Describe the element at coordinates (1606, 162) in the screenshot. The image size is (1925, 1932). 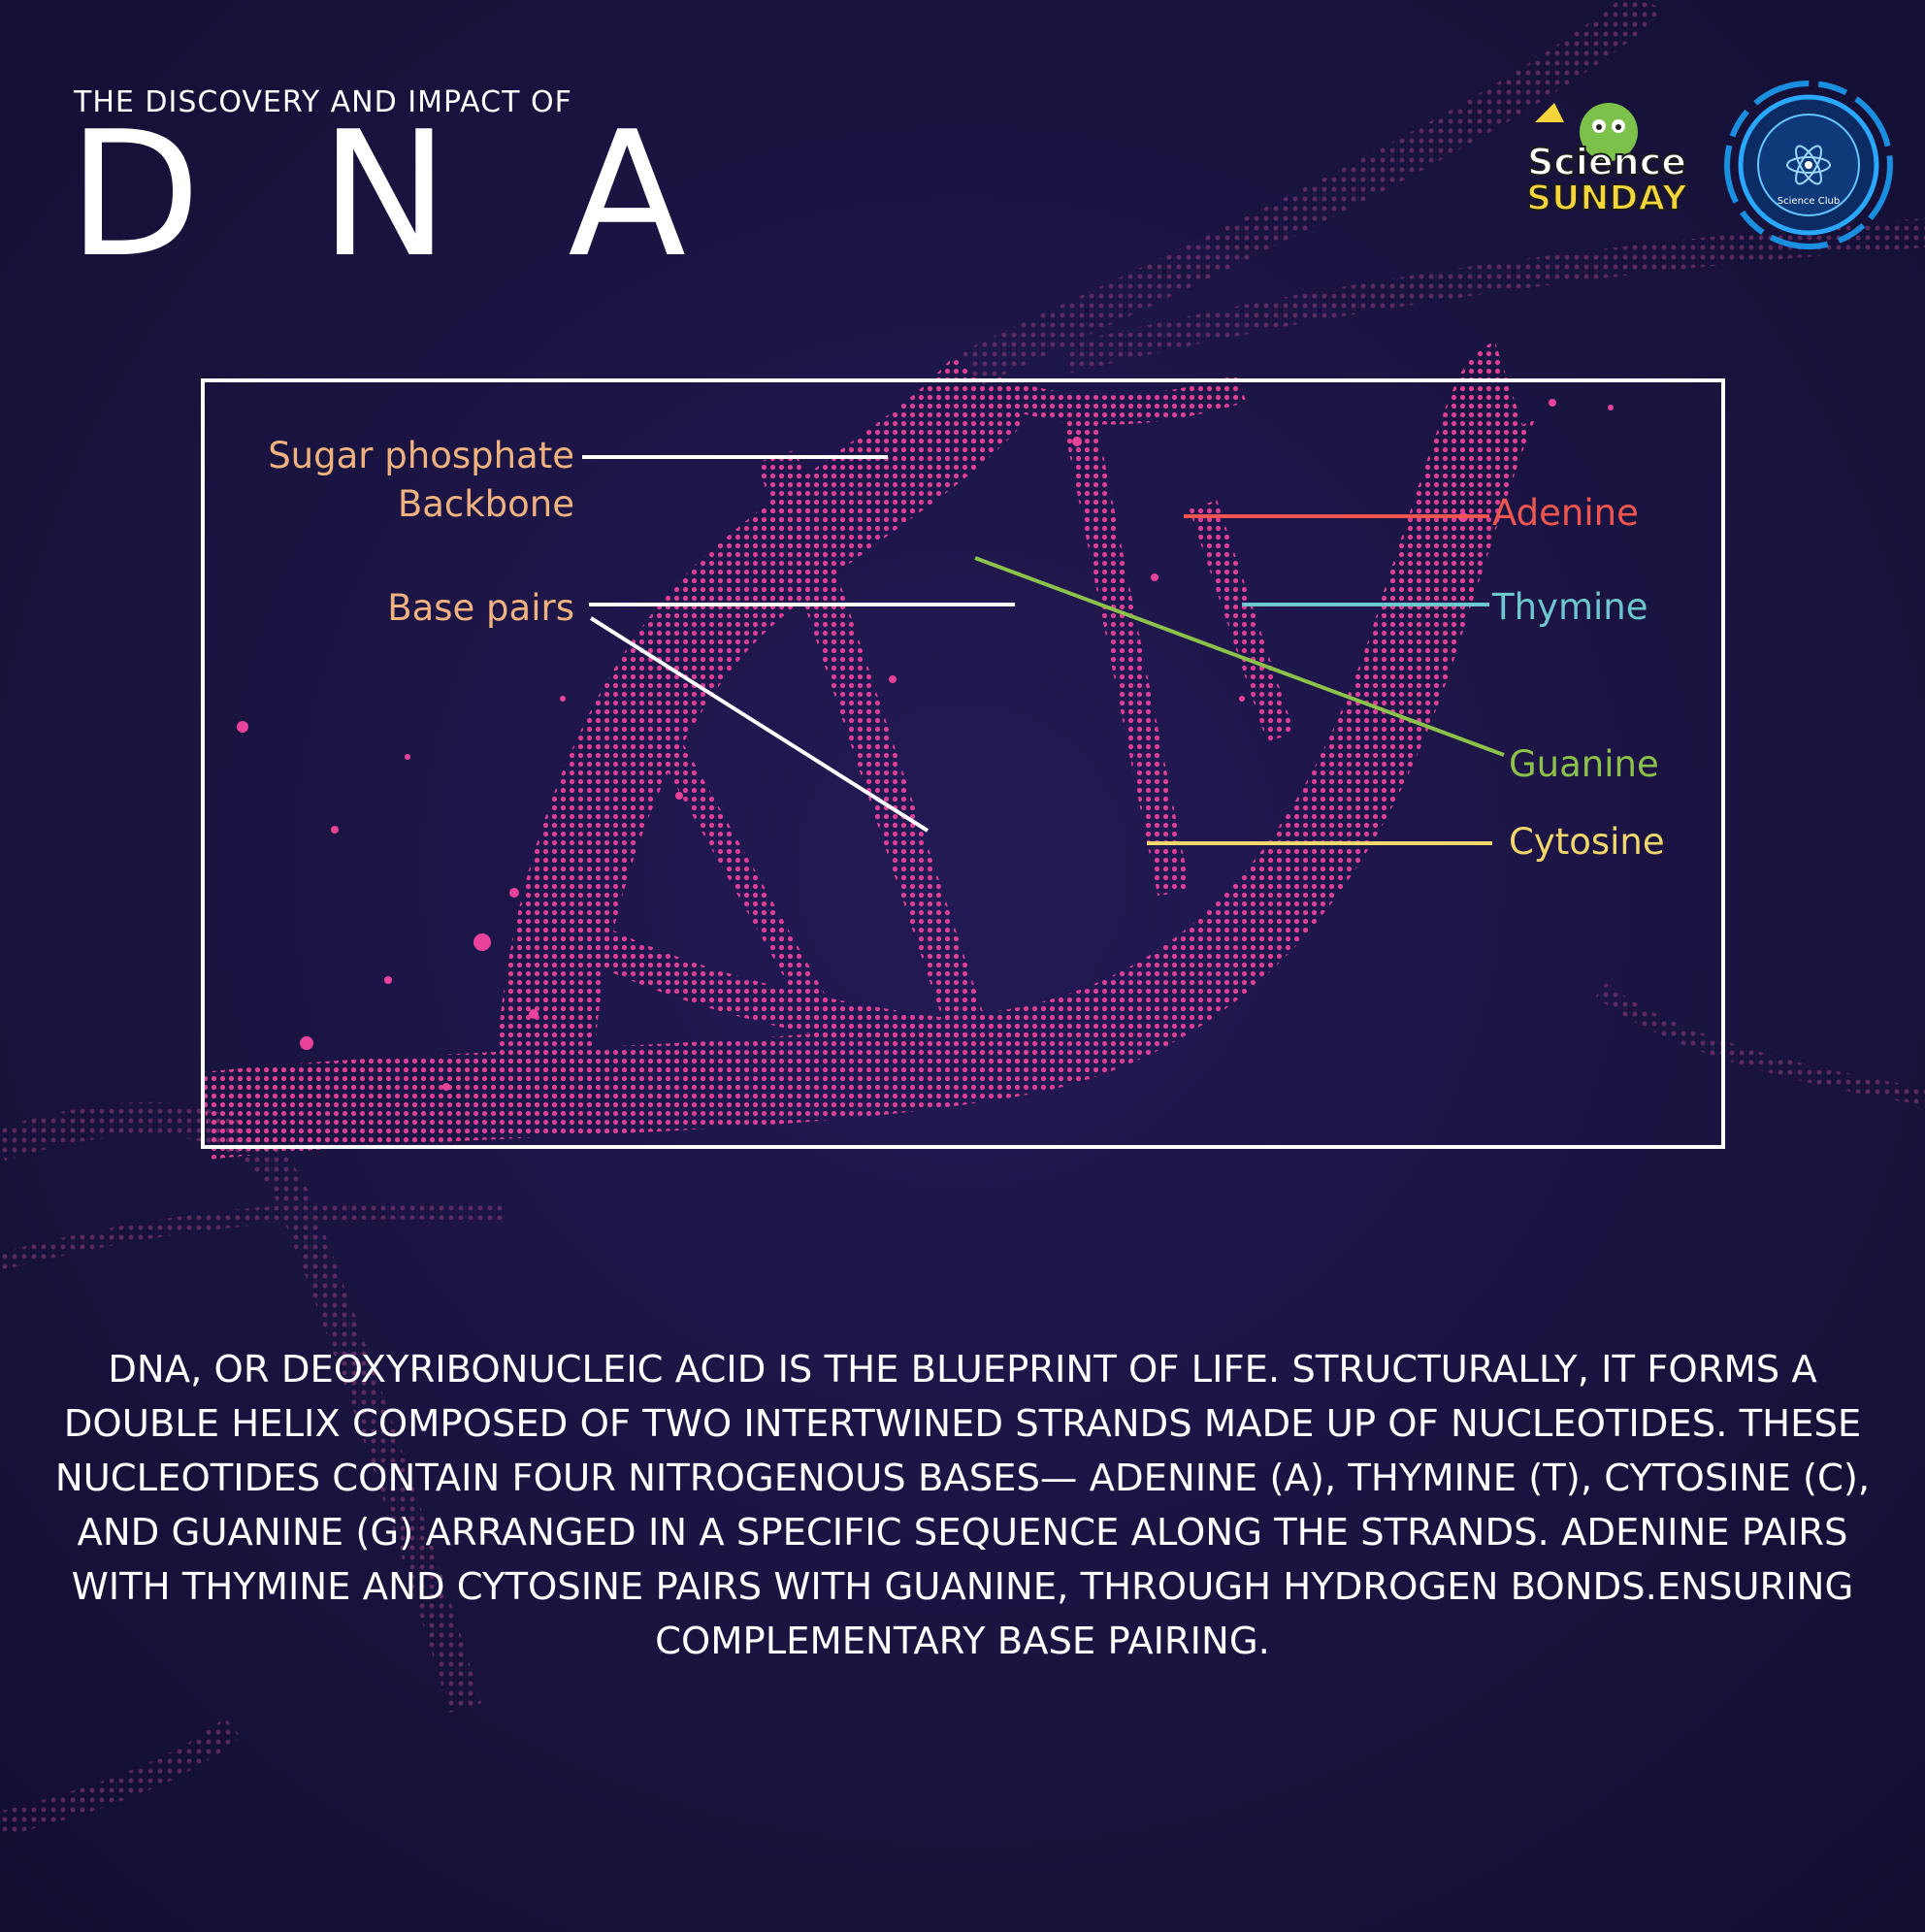
I see `science-sunday-line1: Science` at that location.